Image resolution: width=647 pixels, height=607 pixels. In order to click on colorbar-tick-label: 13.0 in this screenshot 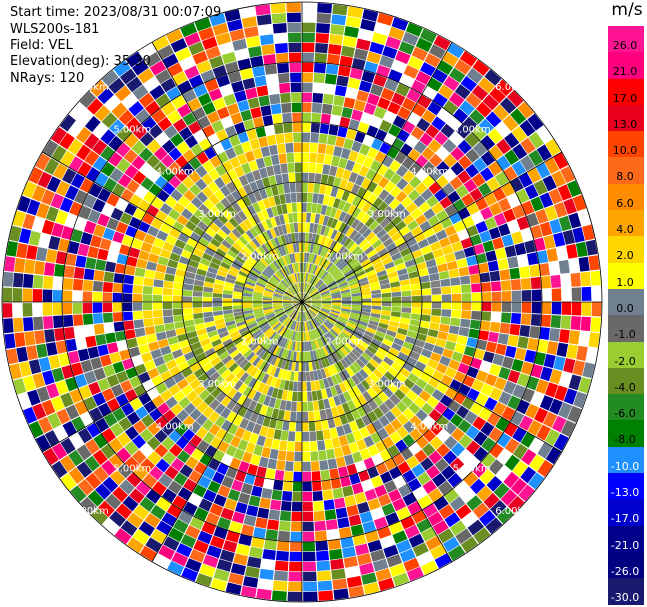, I will do `click(625, 124)`.